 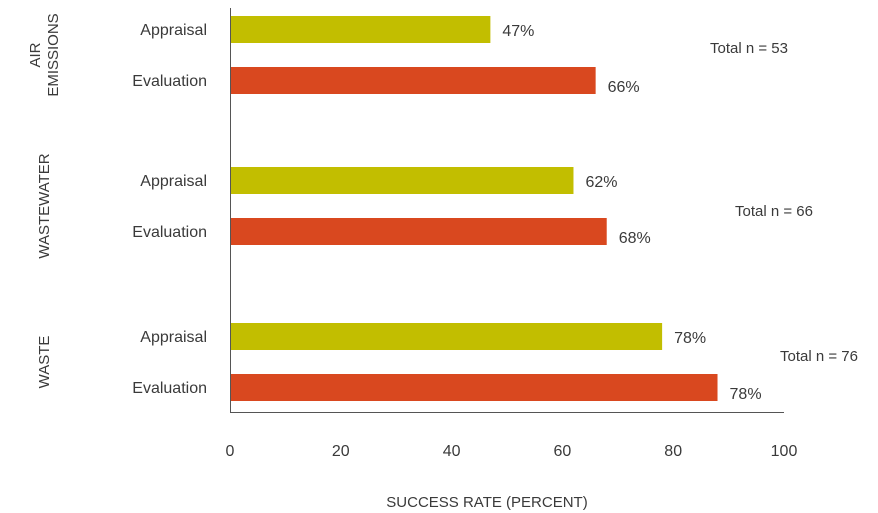 I want to click on total-label: Total n = 66, so click(x=774, y=211).